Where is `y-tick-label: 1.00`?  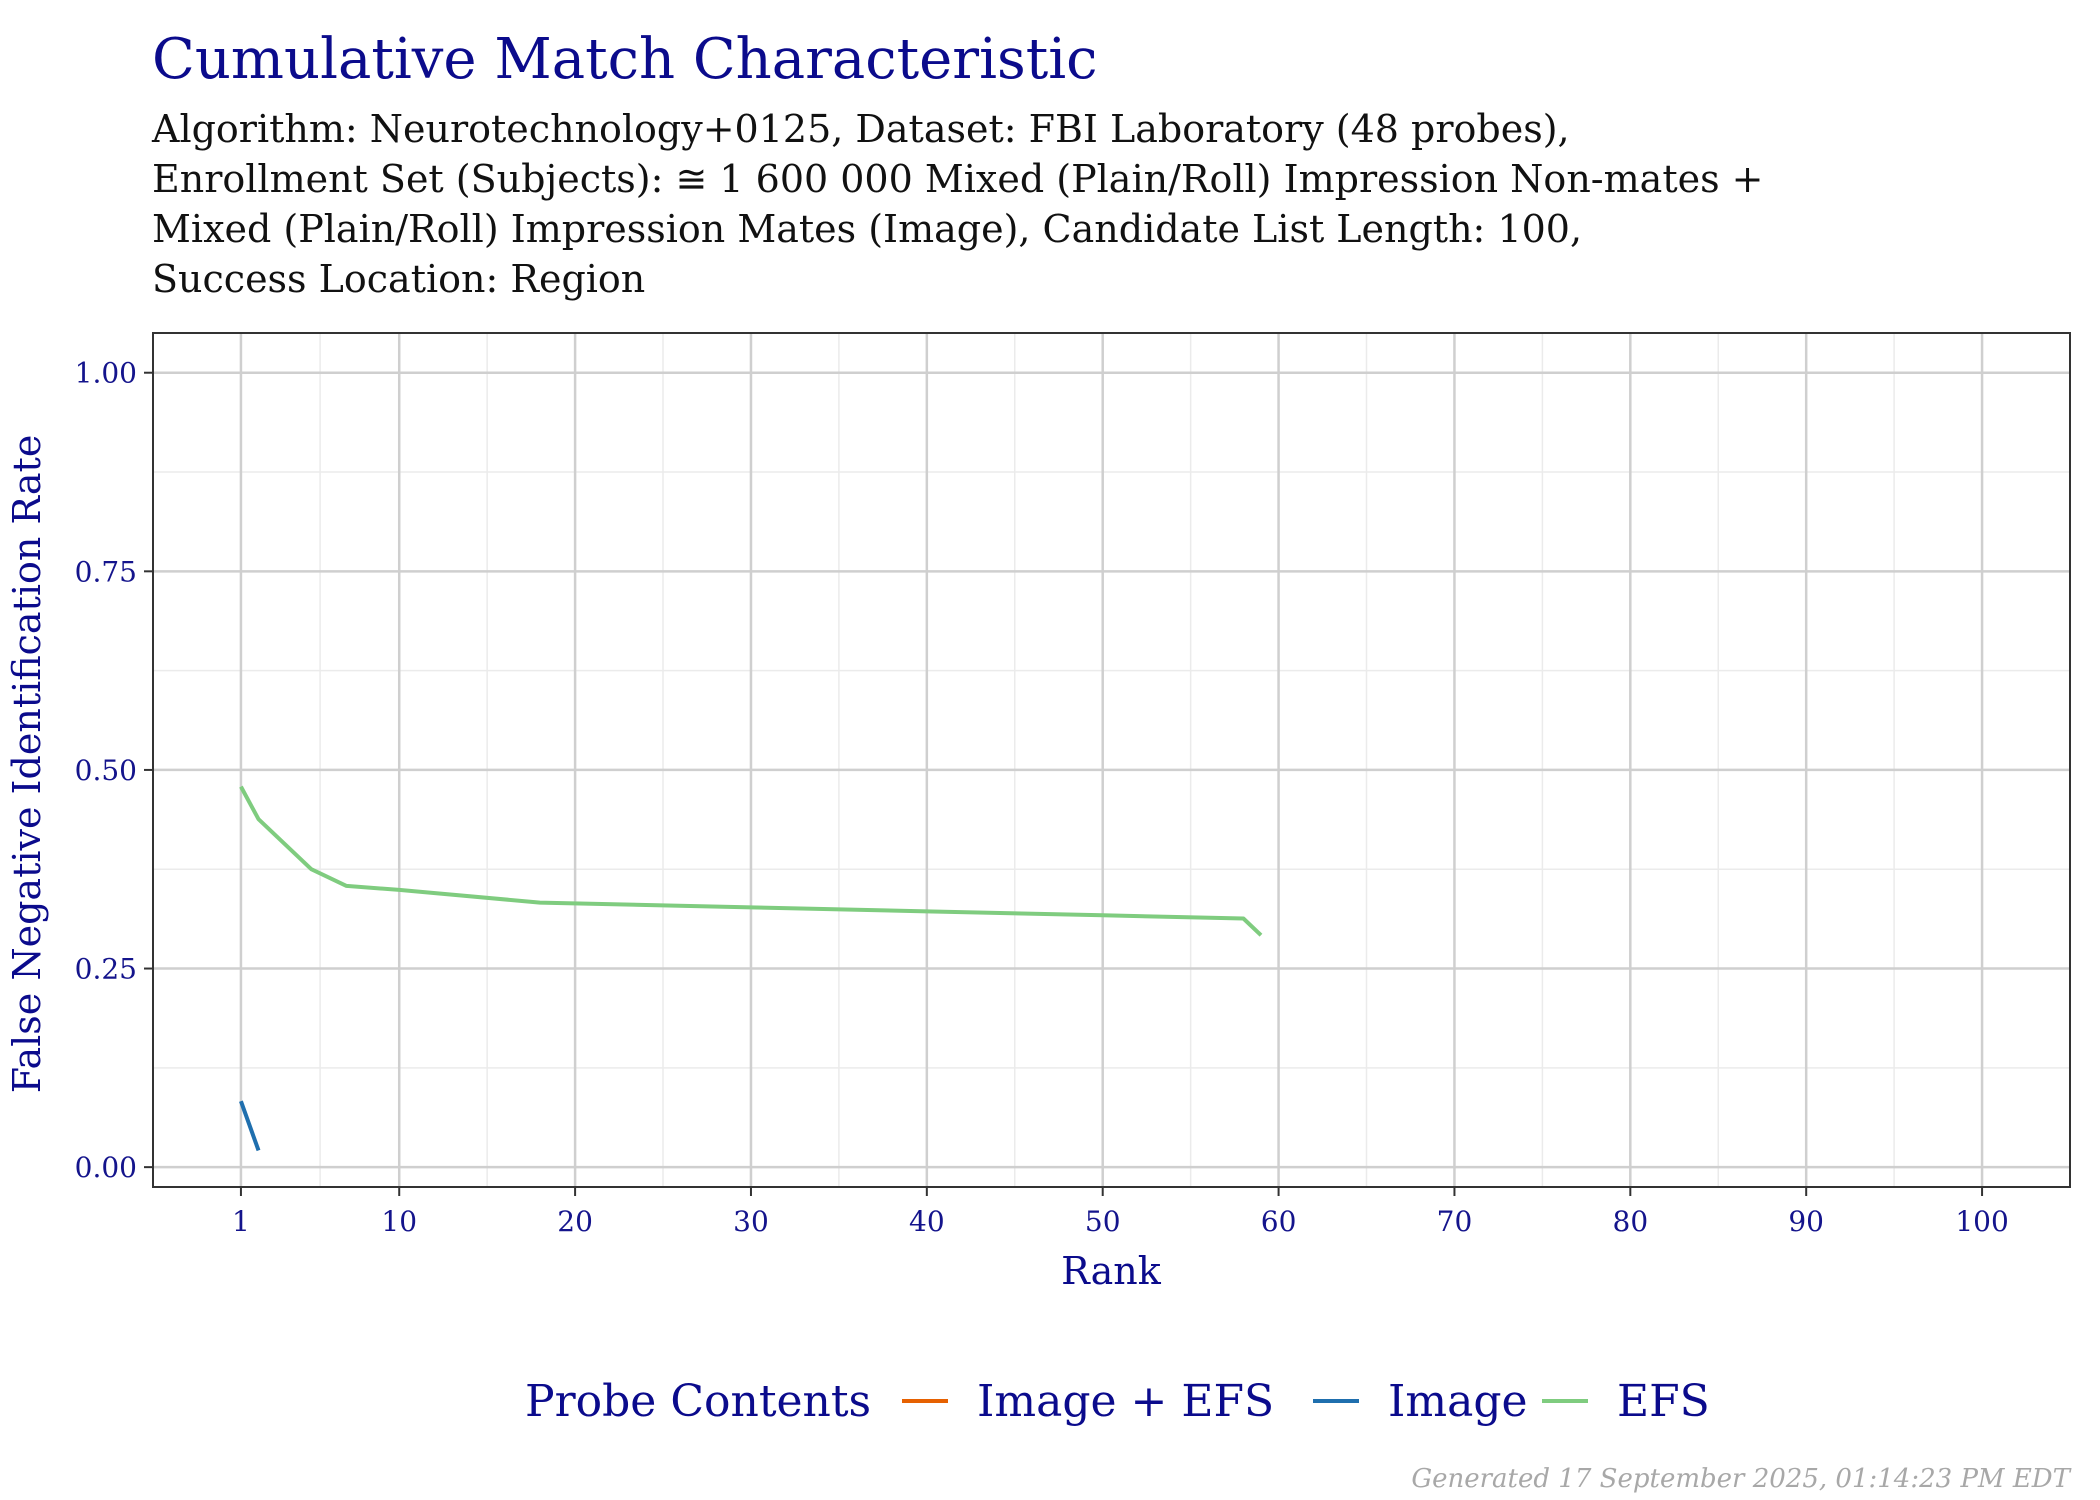 y-tick-label: 1.00 is located at coordinates (106, 373).